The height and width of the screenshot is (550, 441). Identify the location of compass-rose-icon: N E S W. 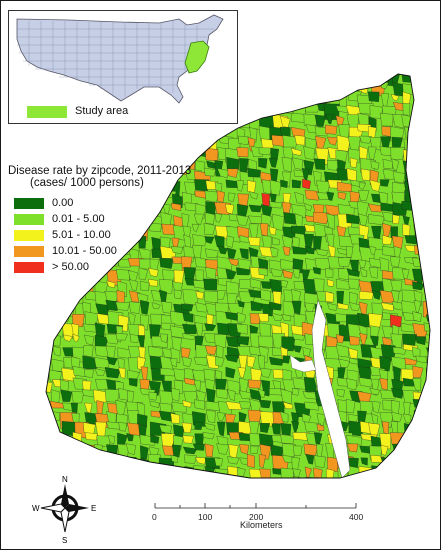
(64, 510).